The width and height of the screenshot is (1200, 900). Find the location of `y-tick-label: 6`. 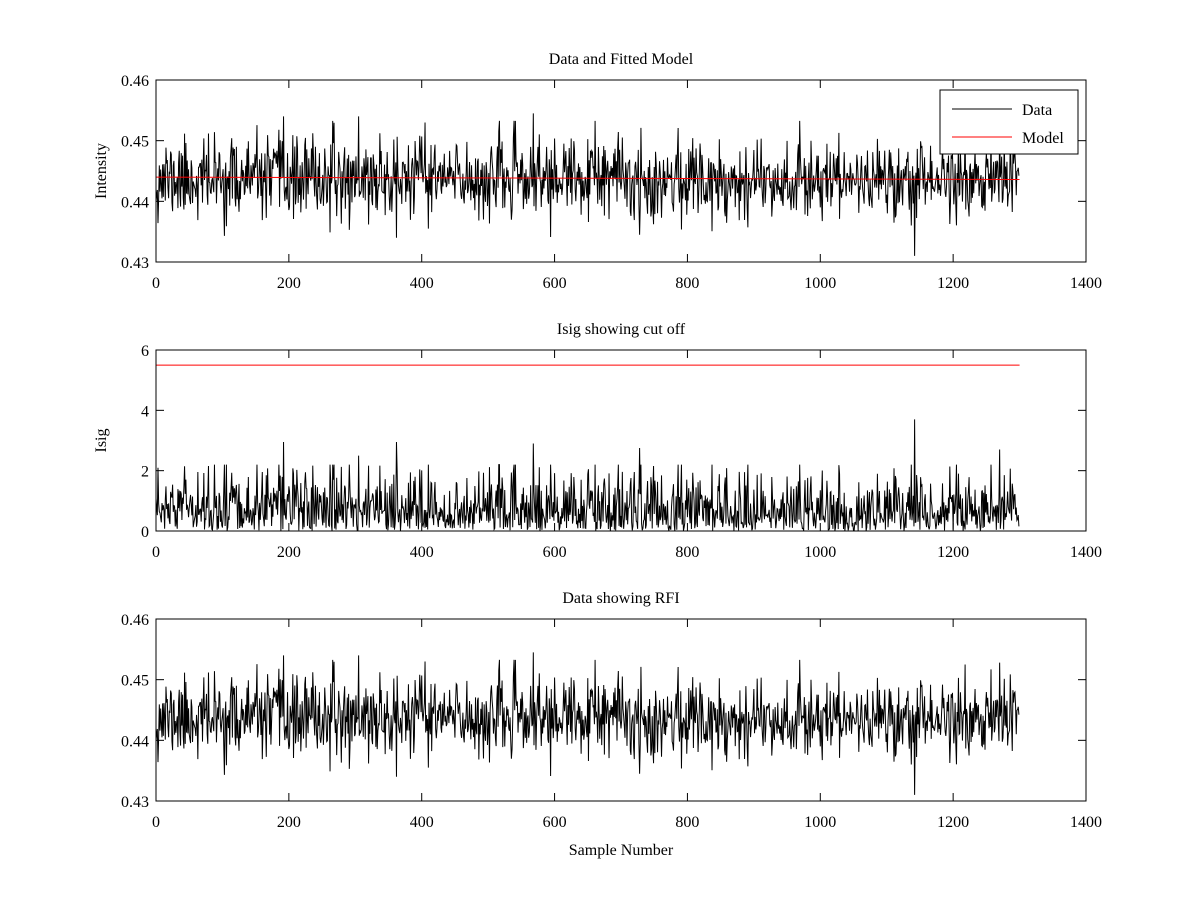

y-tick-label: 6 is located at coordinates (145, 351).